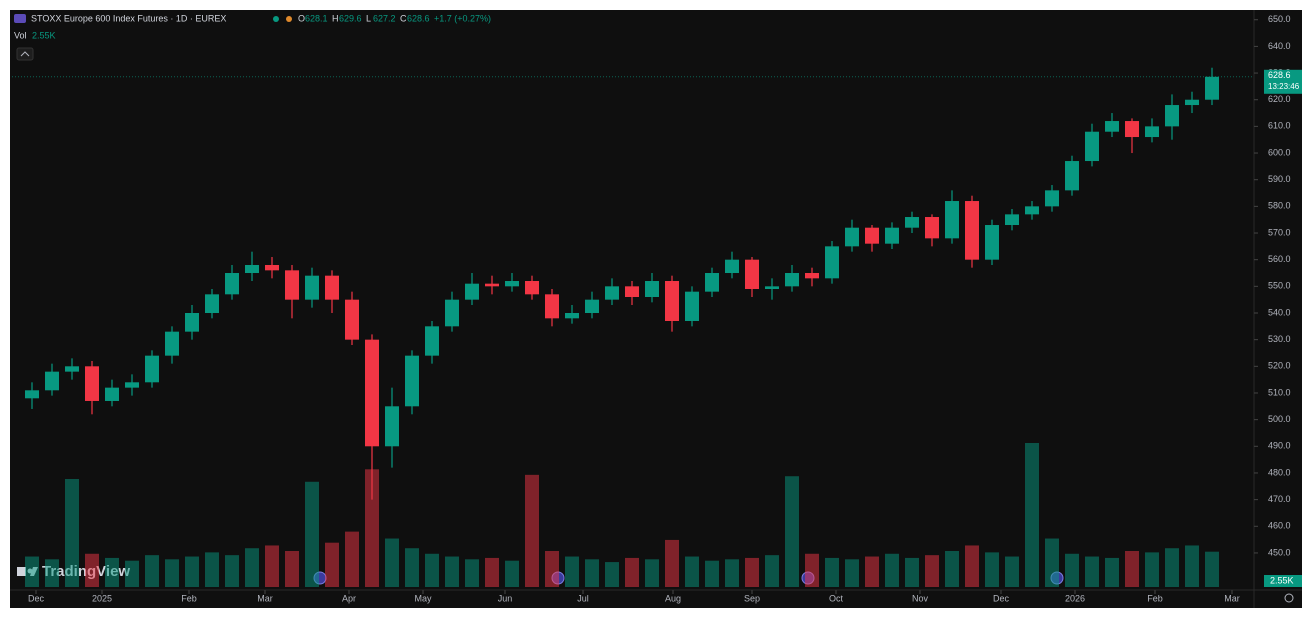 Image resolution: width=1312 pixels, height=623 pixels. Describe the element at coordinates (1279, 75) in the screenshot. I see `price-badge-value: 628.6` at that location.